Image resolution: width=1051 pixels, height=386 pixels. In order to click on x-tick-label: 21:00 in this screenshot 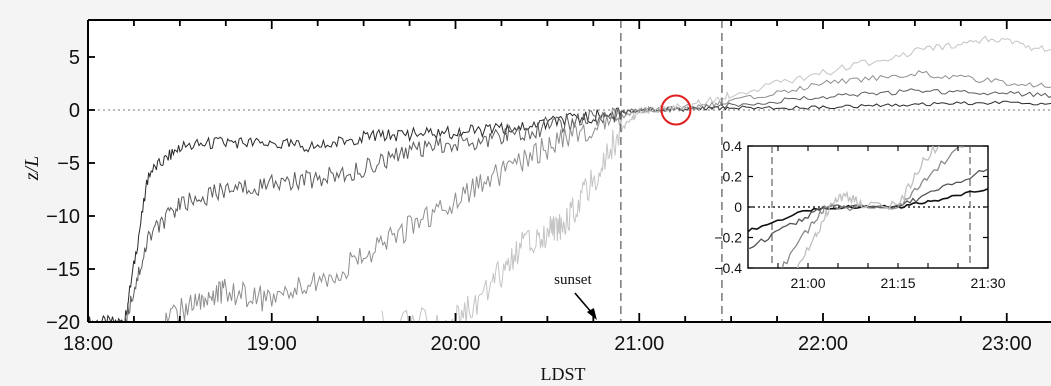, I will do `click(639, 344)`.